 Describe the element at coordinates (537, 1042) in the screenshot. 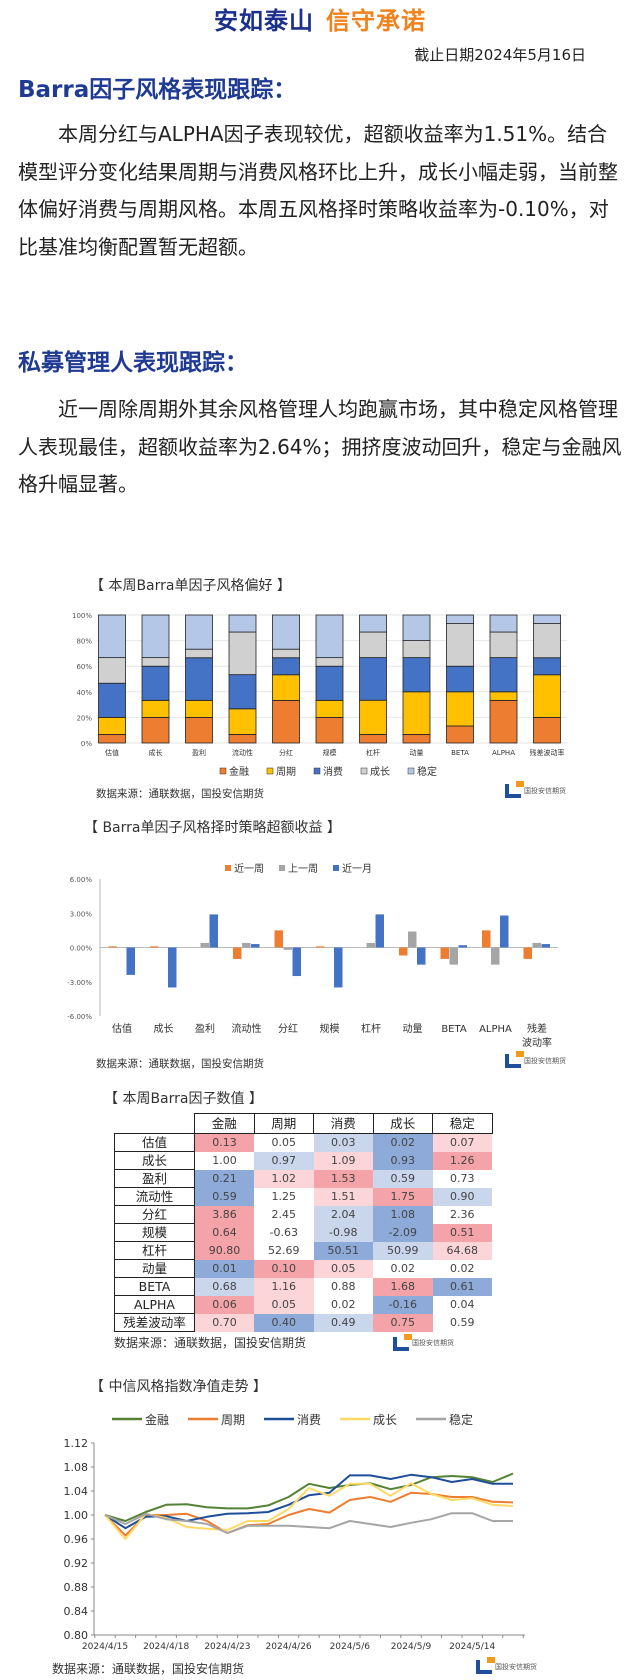

I see `x-tick-label: 波动率` at that location.